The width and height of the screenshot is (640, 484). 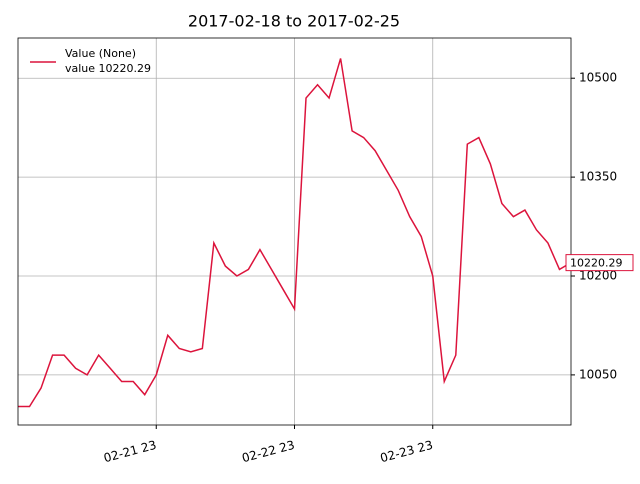 I want to click on legend-note: value 10220.29, so click(x=108, y=68).